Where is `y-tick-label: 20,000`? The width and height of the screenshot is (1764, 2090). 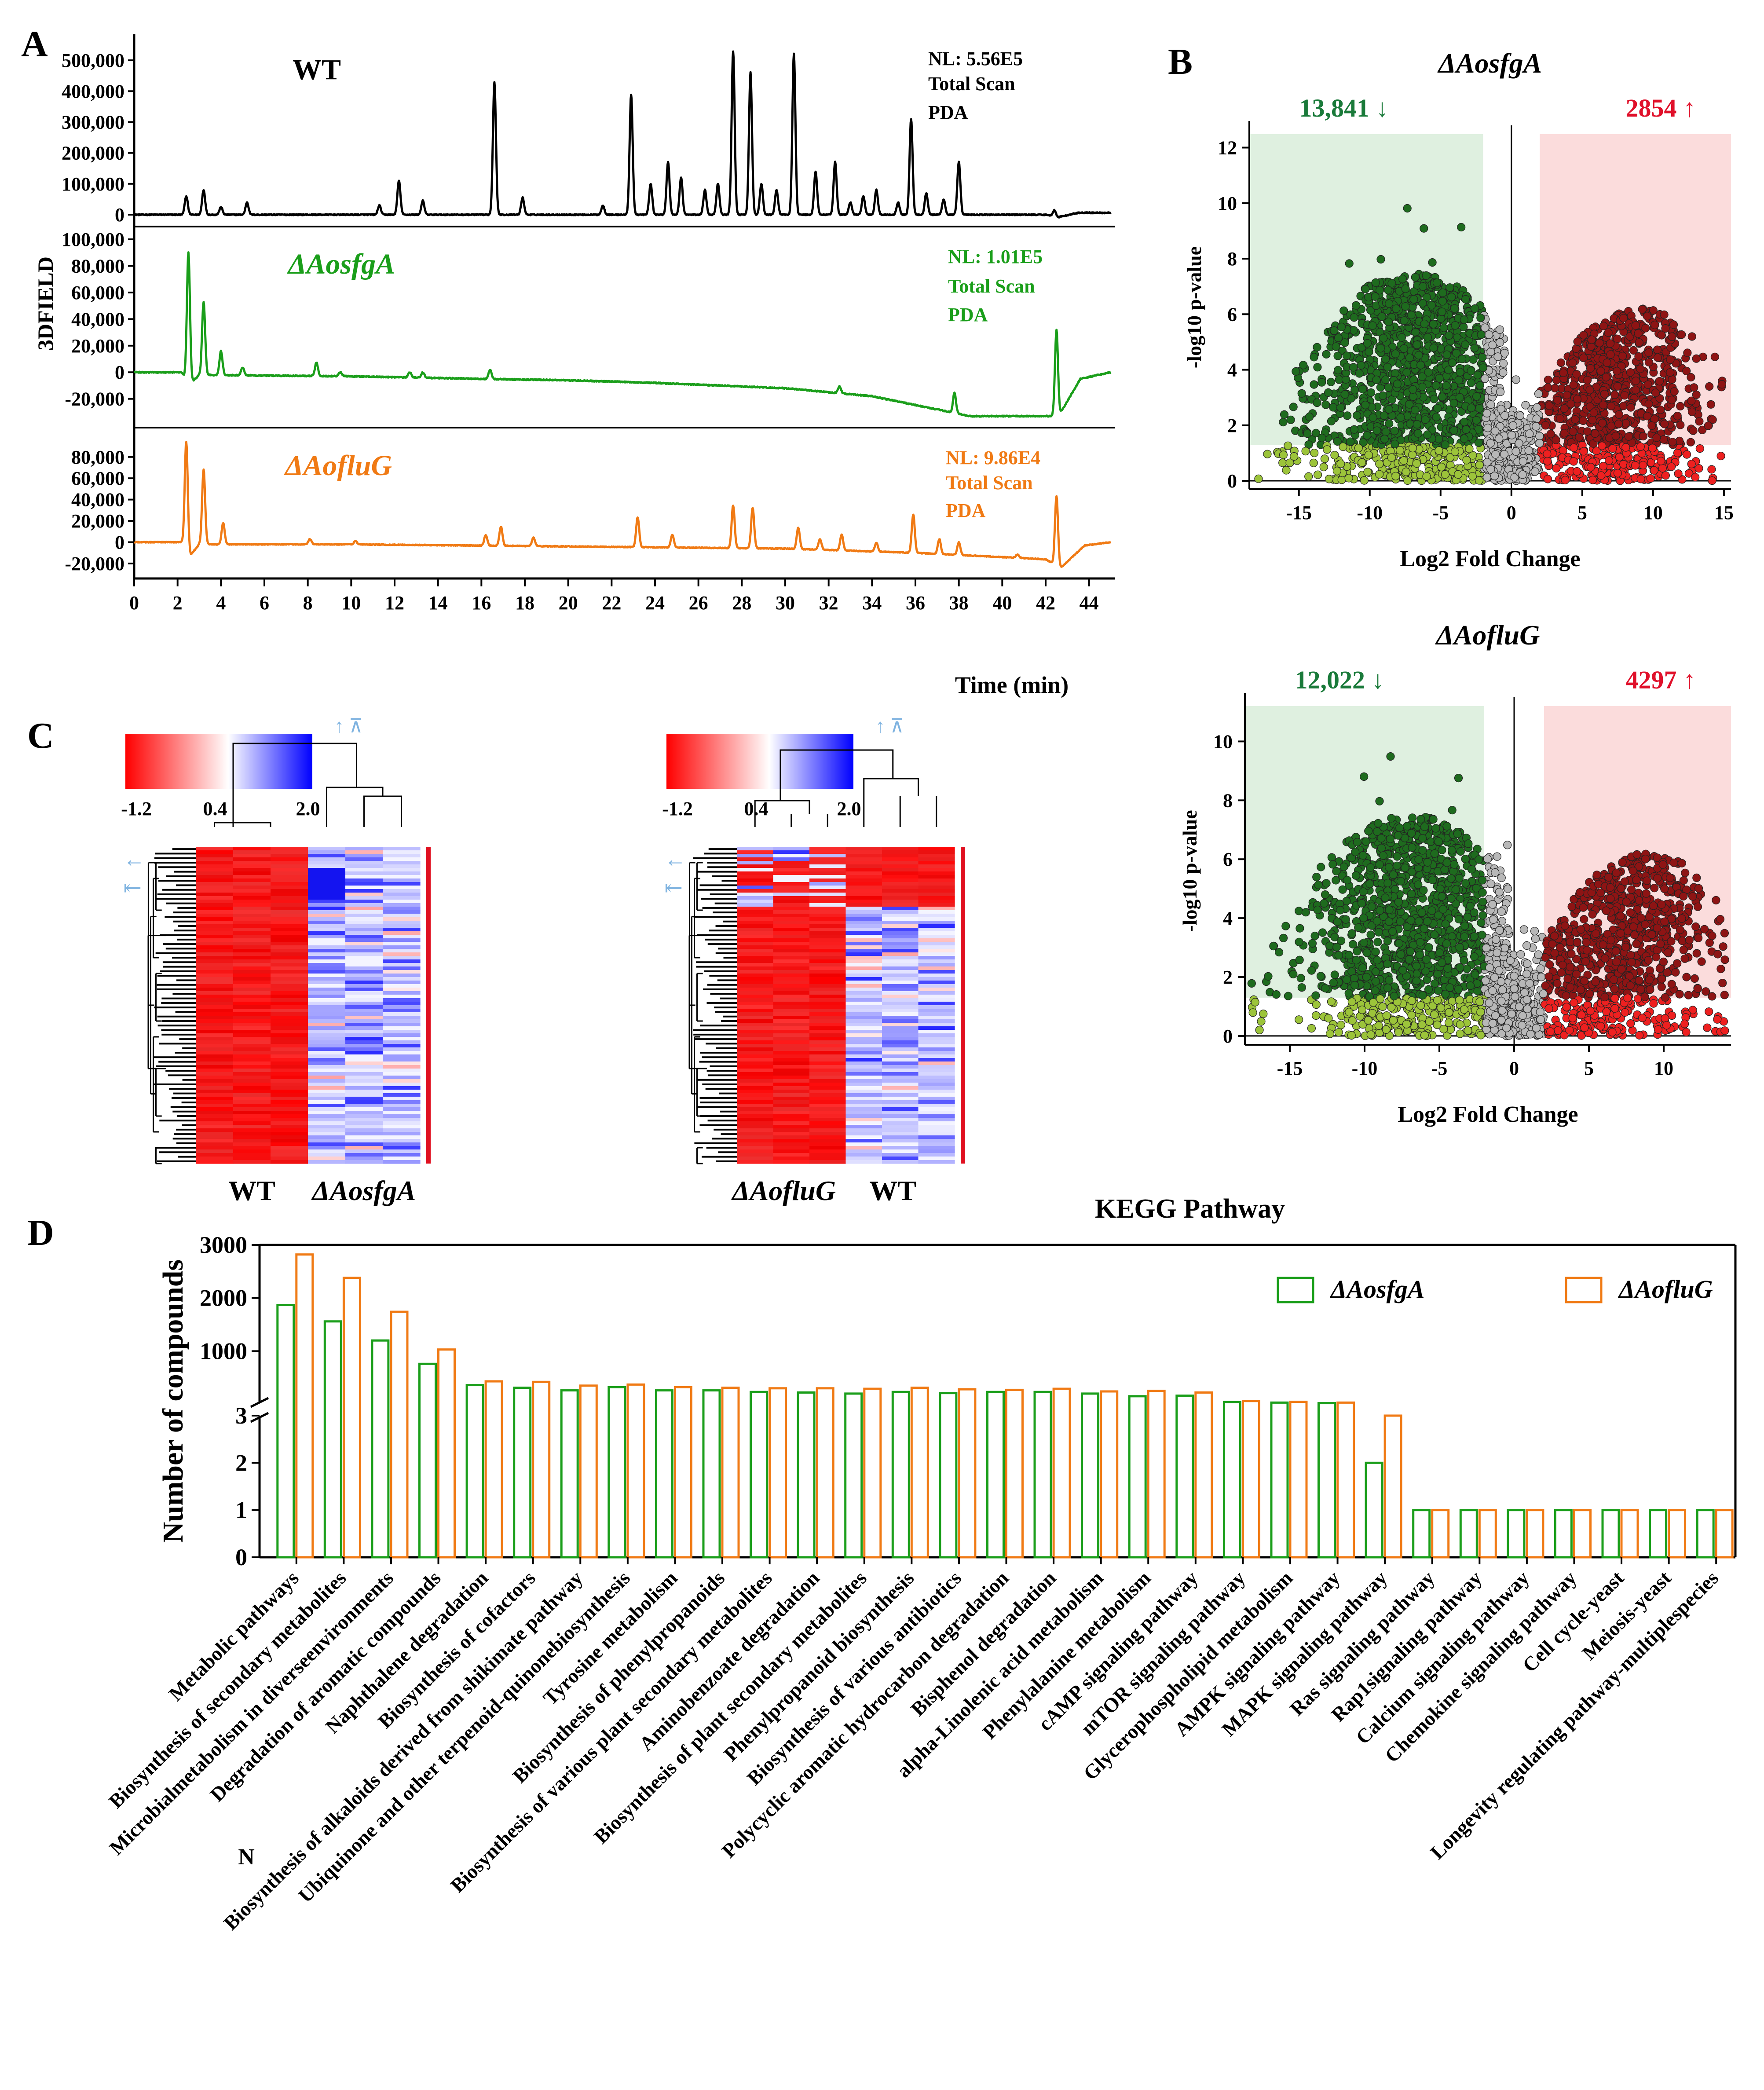
y-tick-label: 20,000 is located at coordinates (97, 521).